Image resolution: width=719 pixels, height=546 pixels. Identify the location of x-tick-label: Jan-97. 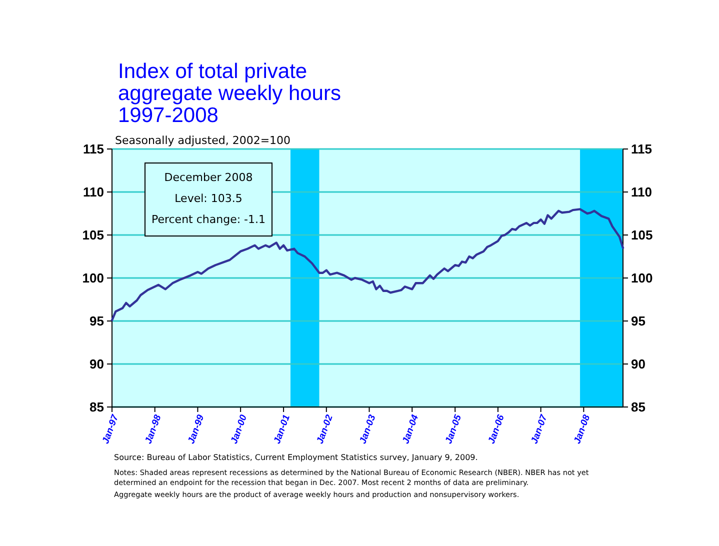
(111, 429).